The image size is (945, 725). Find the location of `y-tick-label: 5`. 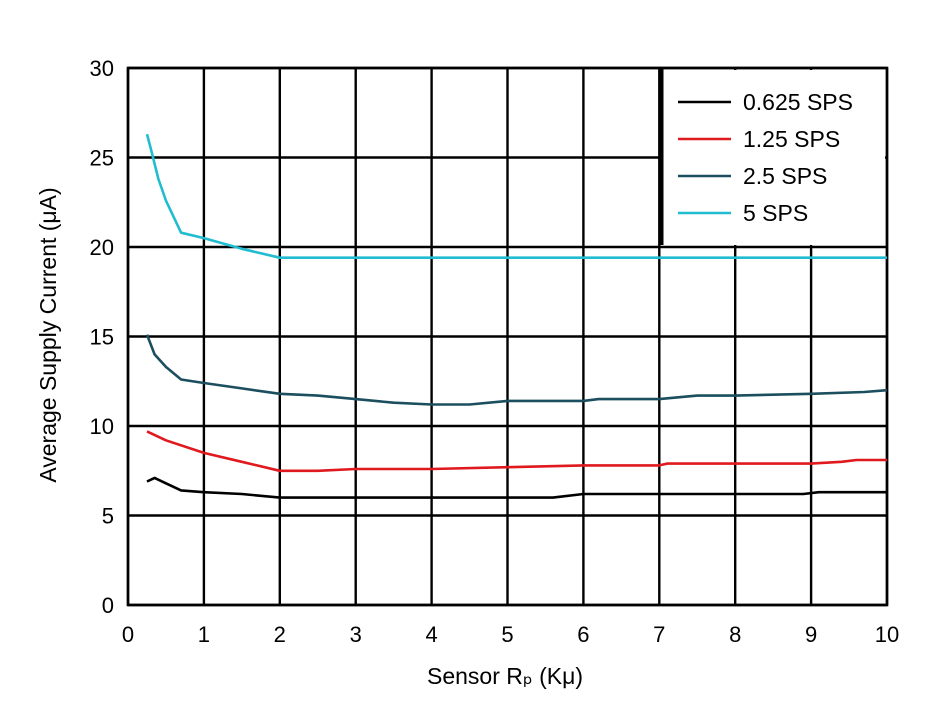

y-tick-label: 5 is located at coordinates (108, 516).